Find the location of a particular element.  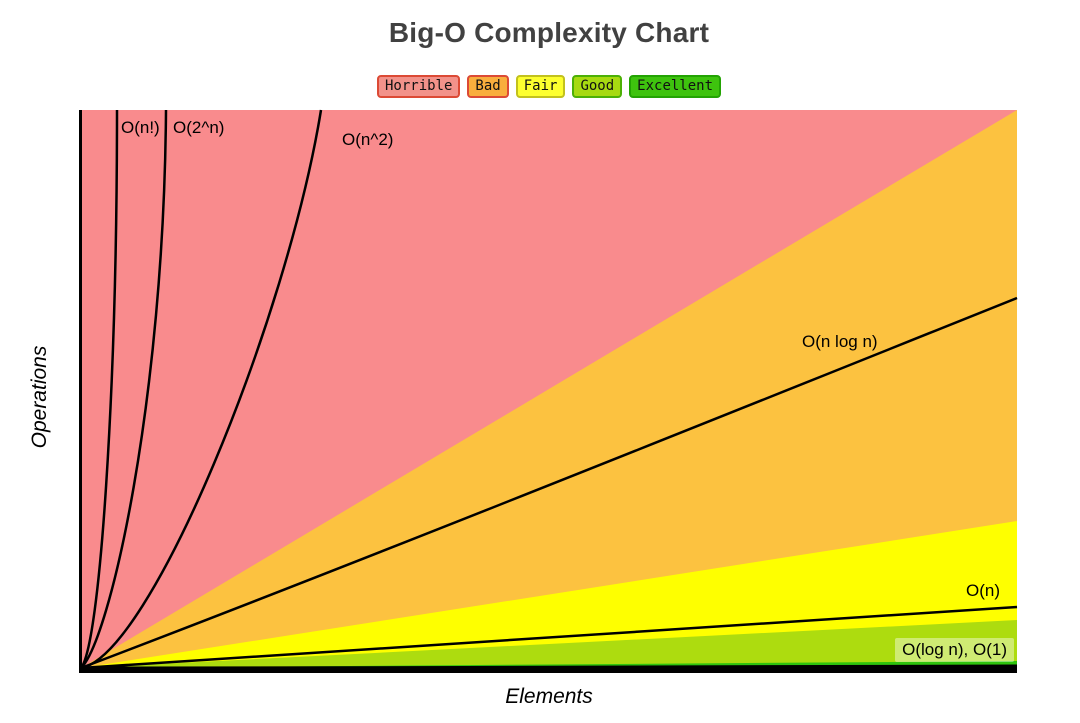

curve-o-n-factorial is located at coordinates (99, 389).